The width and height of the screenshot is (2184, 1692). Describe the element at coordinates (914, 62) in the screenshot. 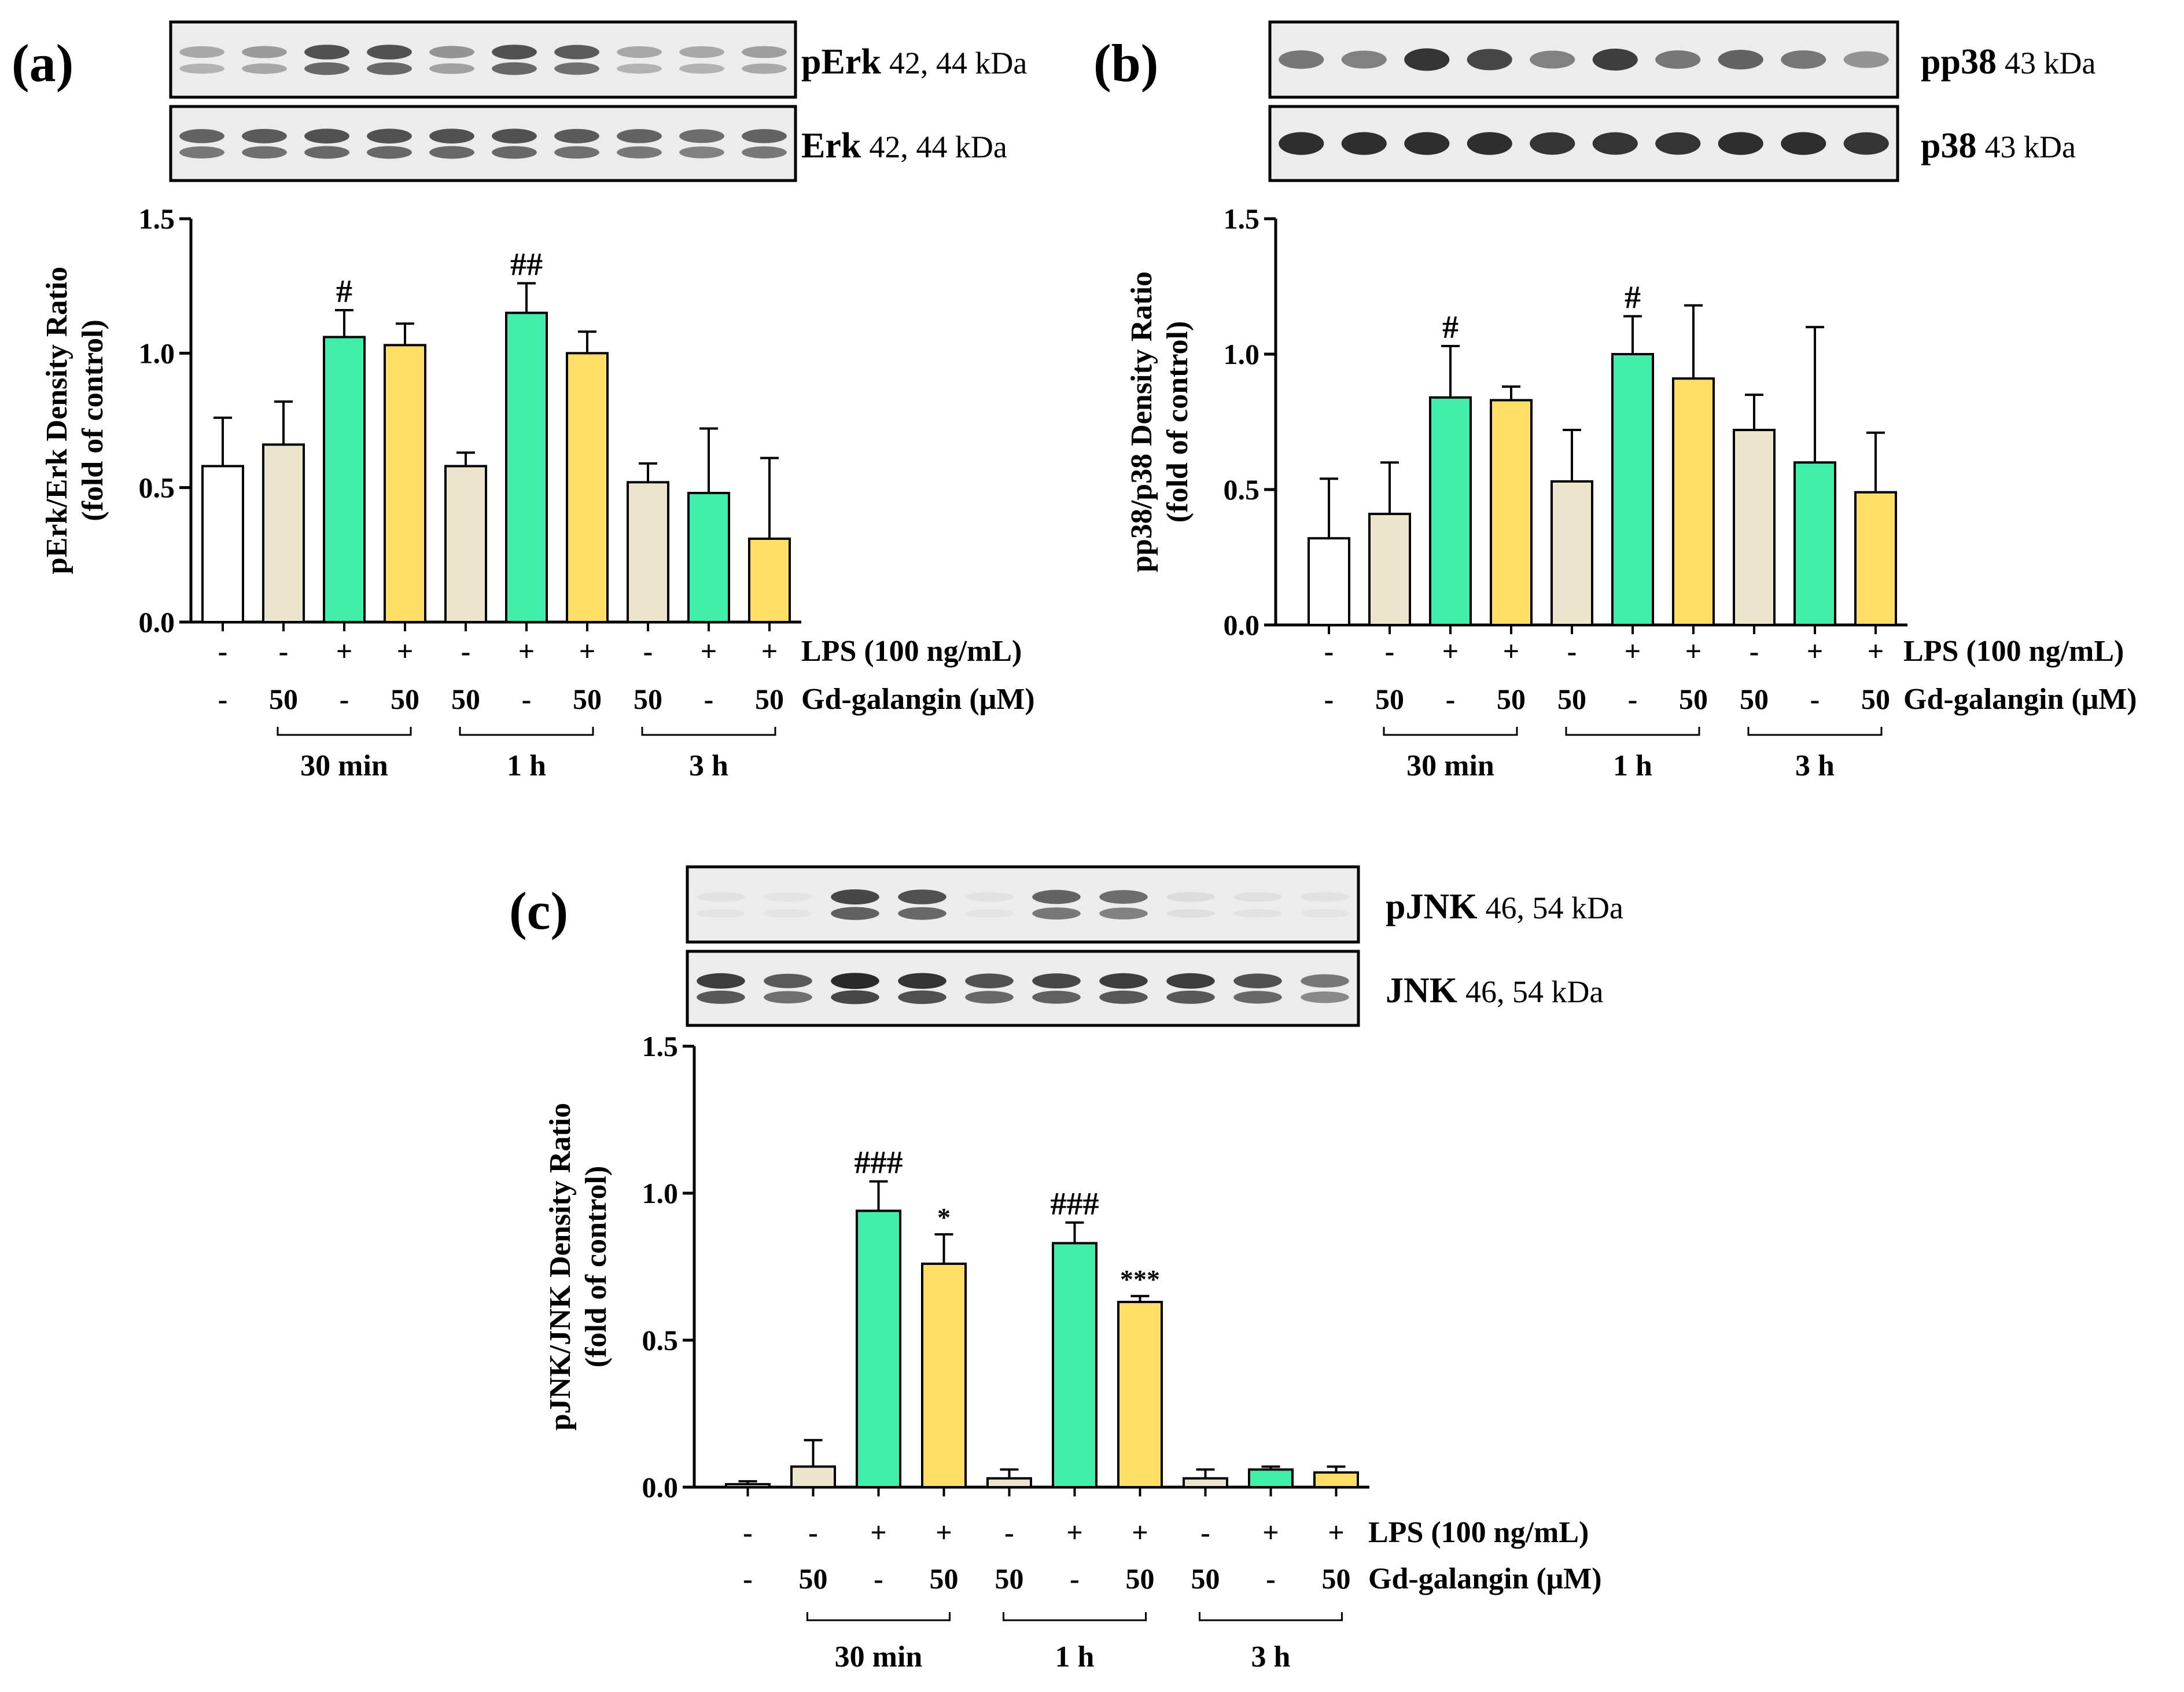

I see `blot-label: pErk 42, 44 kDa` at that location.